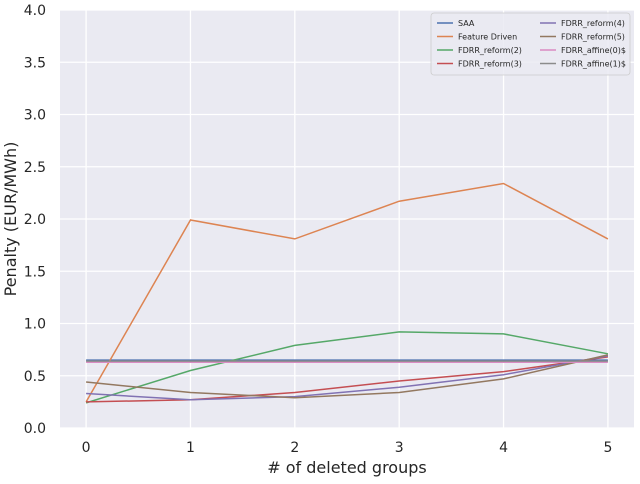 The image size is (640, 484). I want to click on legend-label: FDRR_reform(4), so click(593, 23).